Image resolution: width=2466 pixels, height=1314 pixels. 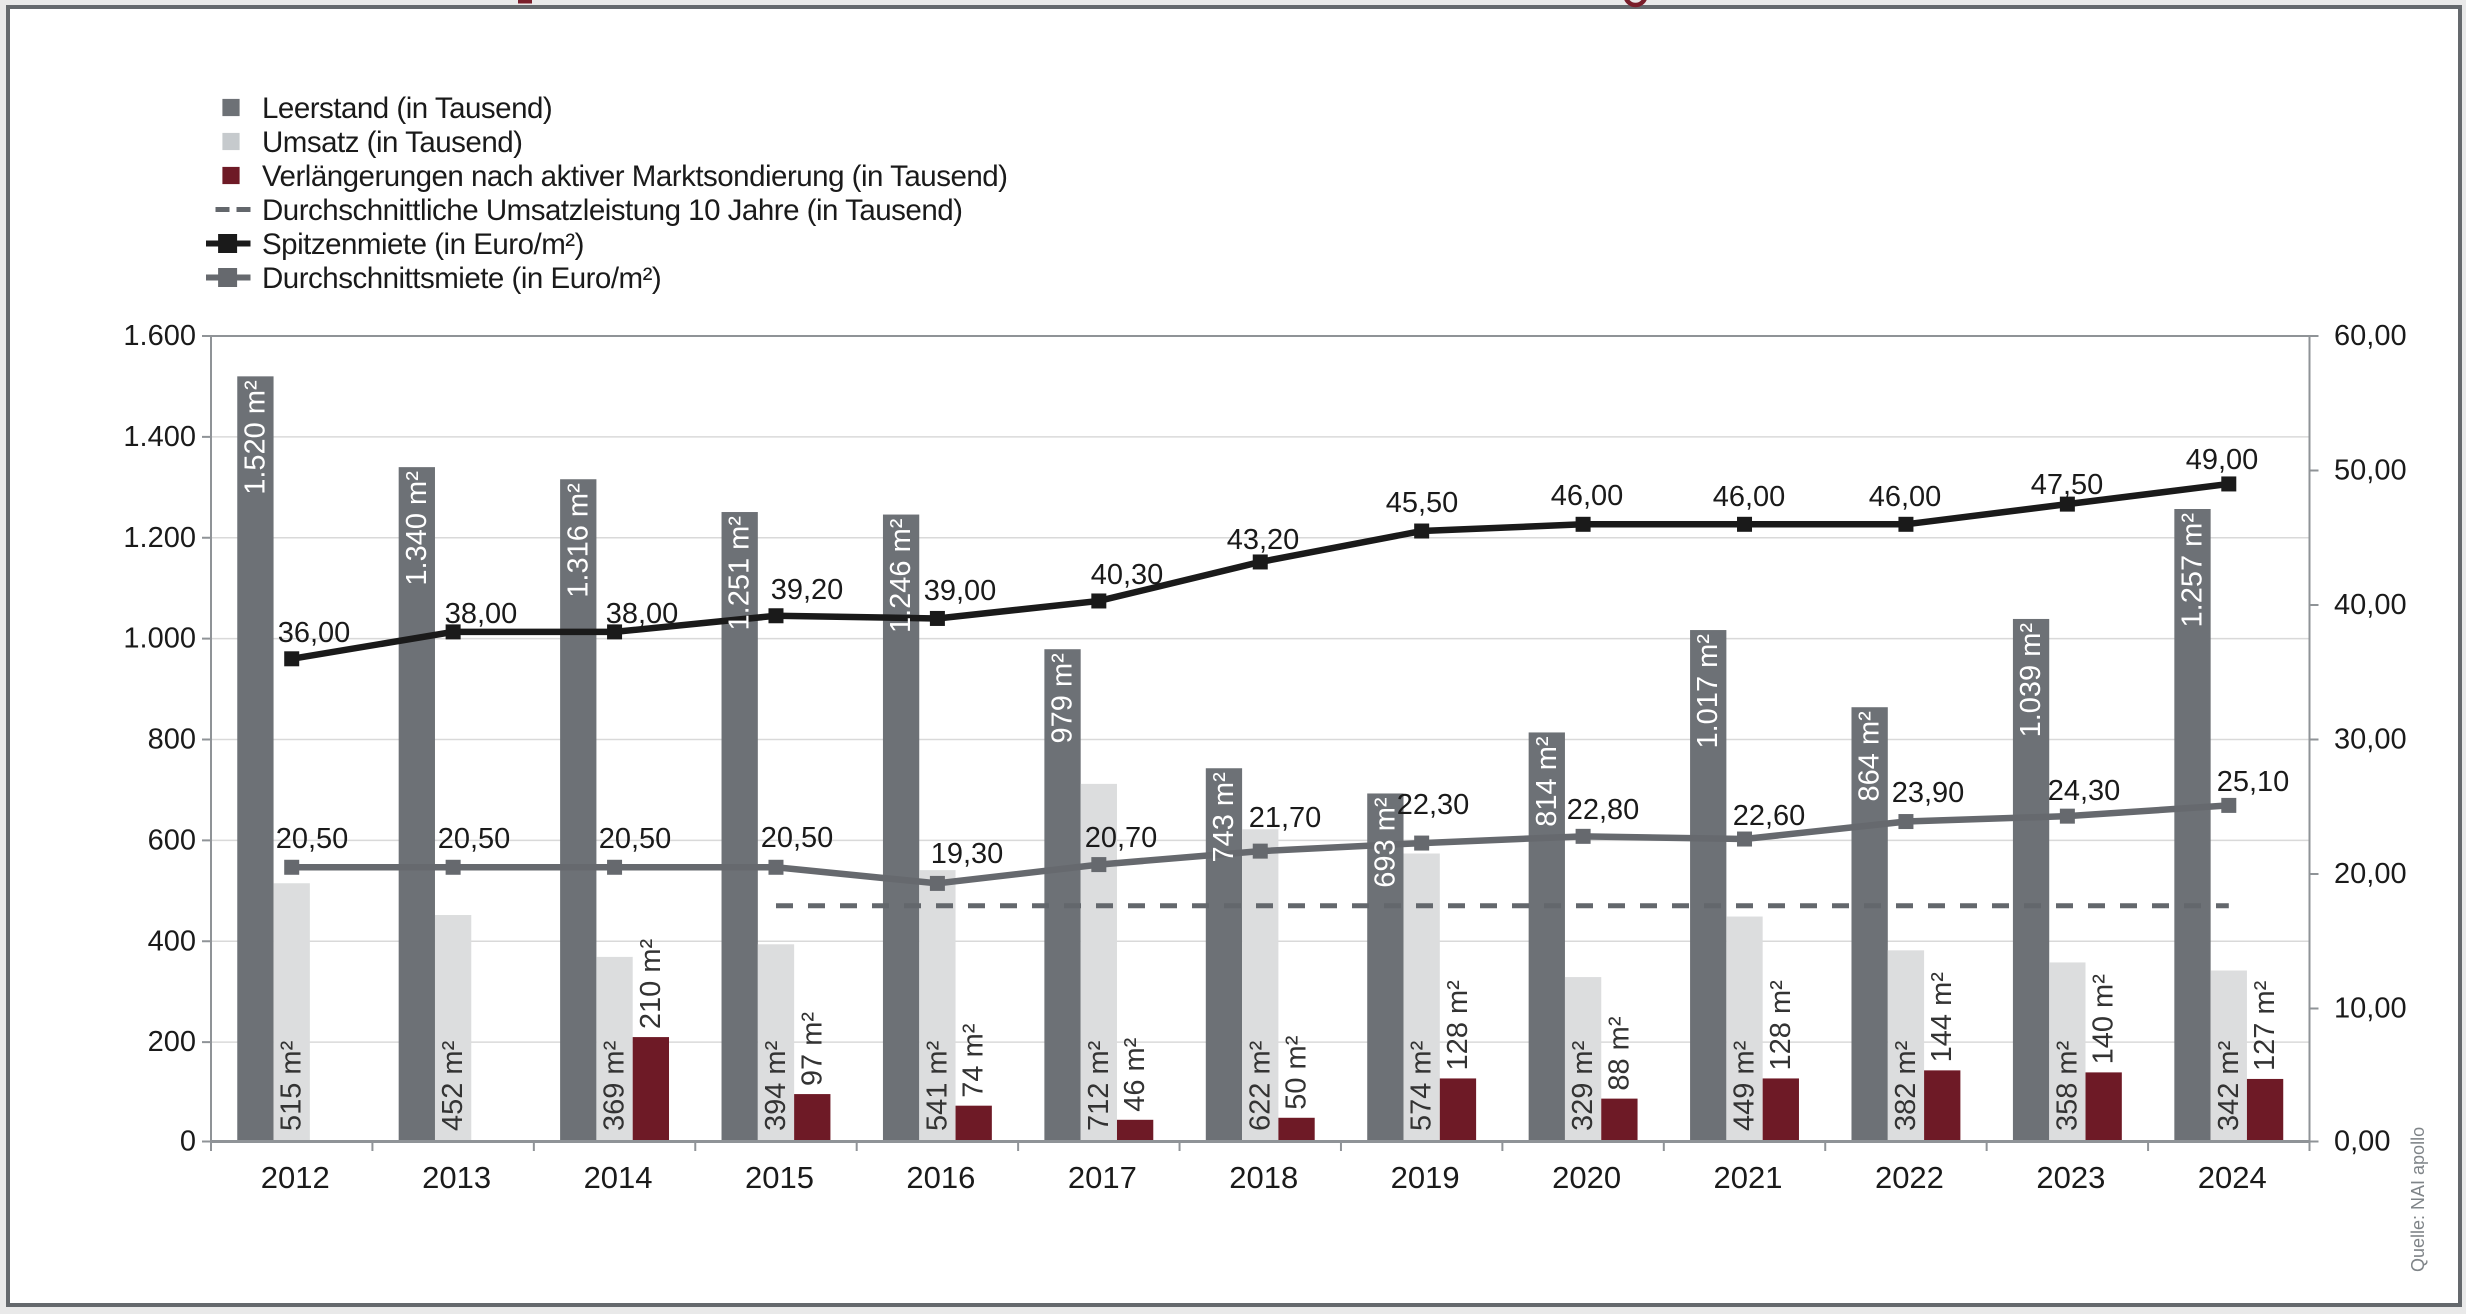 I want to click on svg-text: 127 m², so click(x=2265, y=1025).